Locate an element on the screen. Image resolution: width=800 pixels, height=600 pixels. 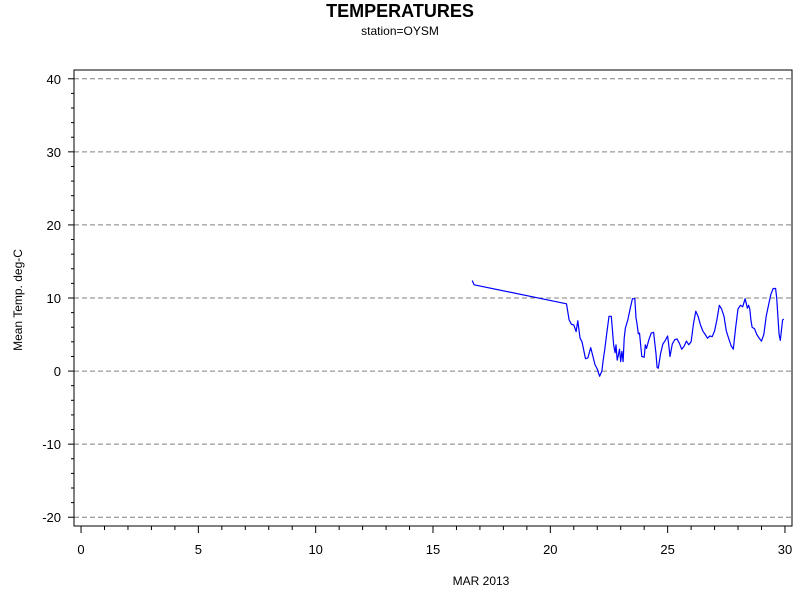
chart-subtitle: station=OYSM is located at coordinates (400, 31).